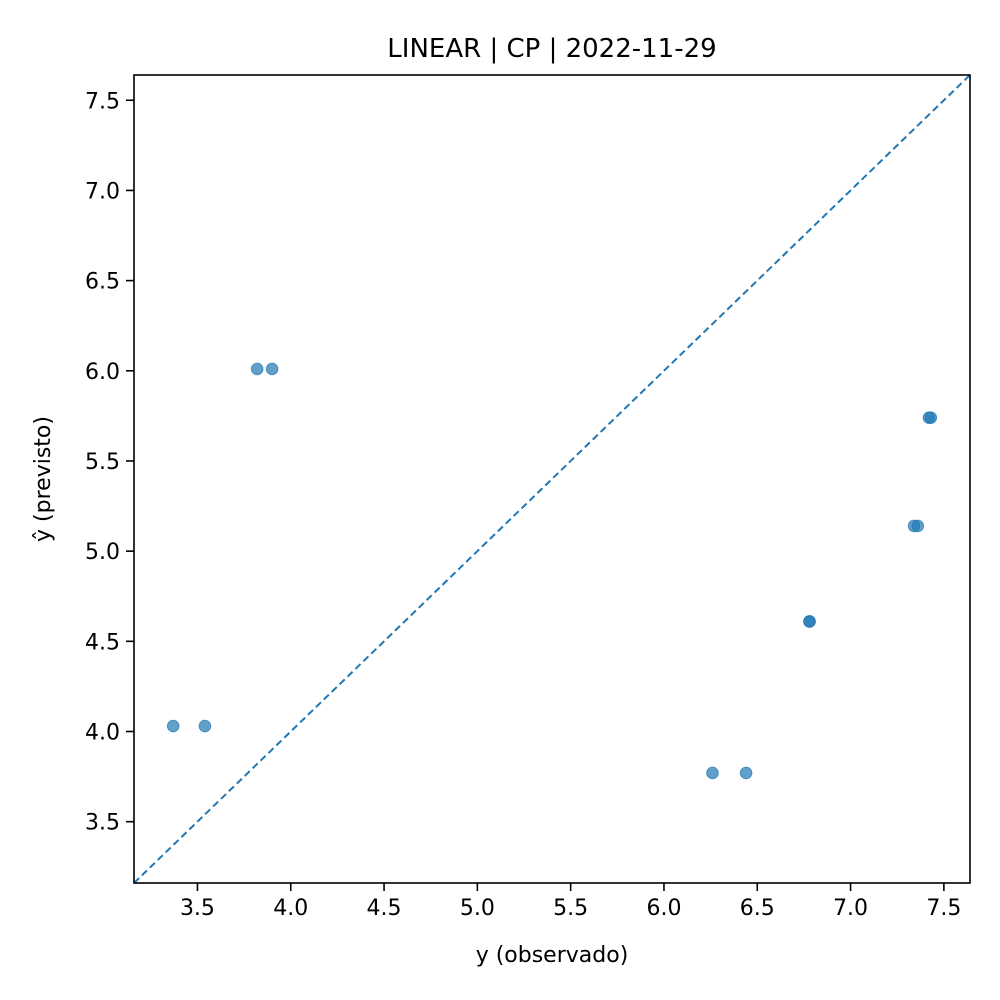 Image resolution: width=1000 pixels, height=1000 pixels. Describe the element at coordinates (102, 642) in the screenshot. I see `y-tick-label: 4.5` at that location.